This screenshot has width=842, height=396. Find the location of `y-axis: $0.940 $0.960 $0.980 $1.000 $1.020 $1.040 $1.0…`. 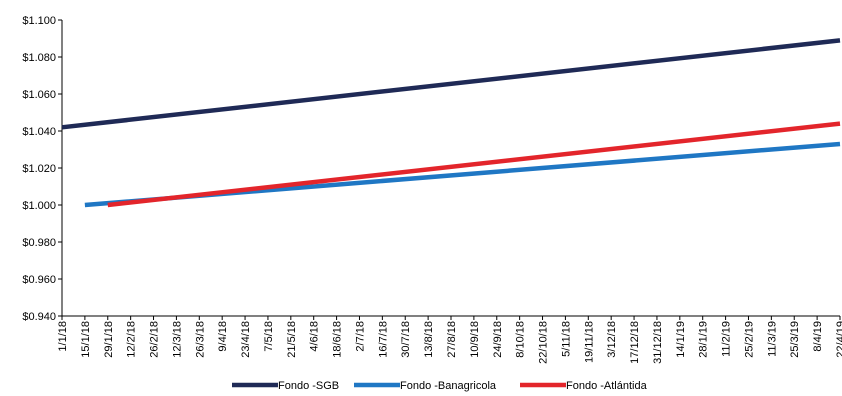

y-axis: $0.940 $0.960 $0.980 $1.000 $1.020 $1.040 $1.0… is located at coordinates (42, 169).